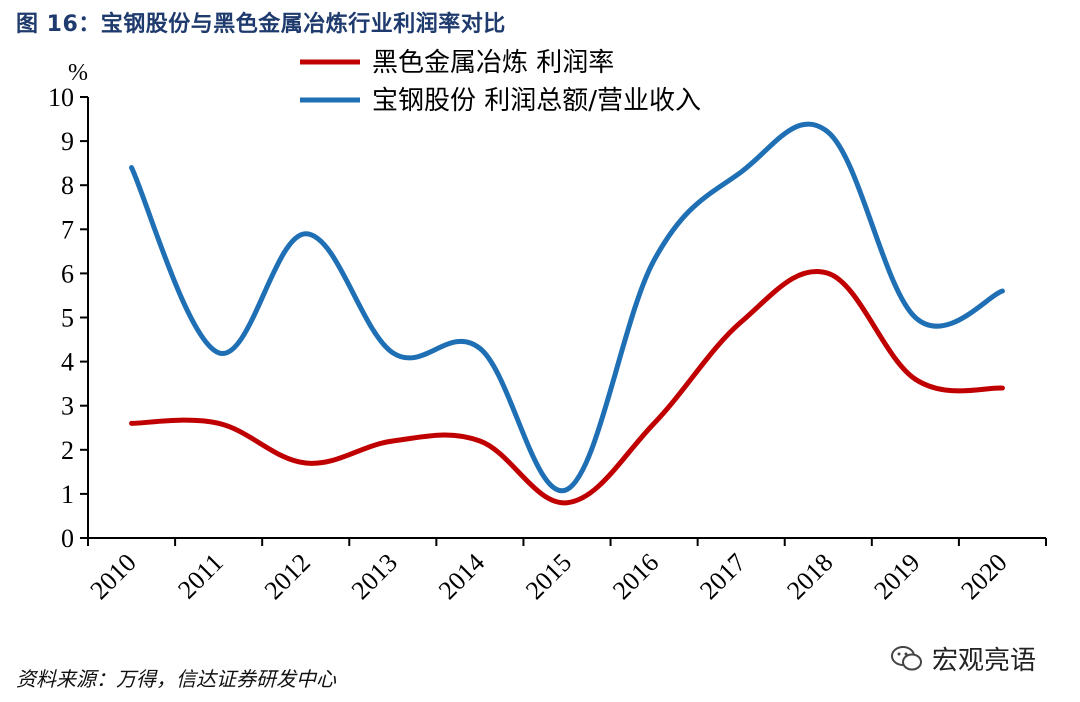 The height and width of the screenshot is (702, 1080). What do you see at coordinates (67, 538) in the screenshot?
I see `y-tick-label: 0` at bounding box center [67, 538].